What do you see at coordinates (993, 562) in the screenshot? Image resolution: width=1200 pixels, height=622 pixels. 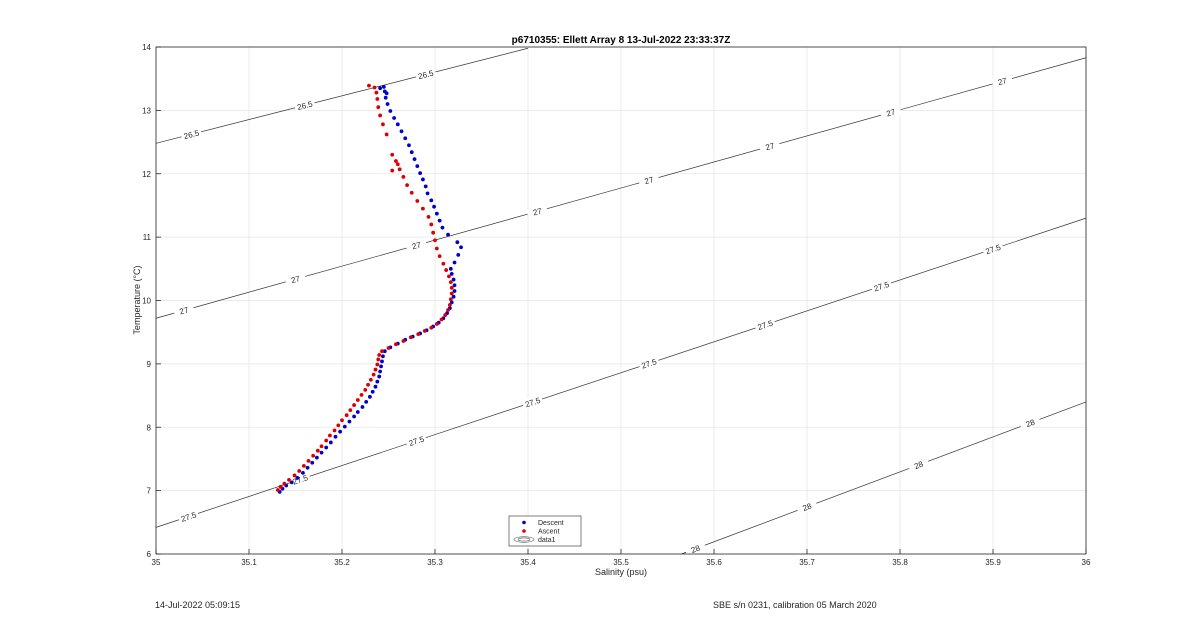 I see `x-tick-label: 35.9` at bounding box center [993, 562].